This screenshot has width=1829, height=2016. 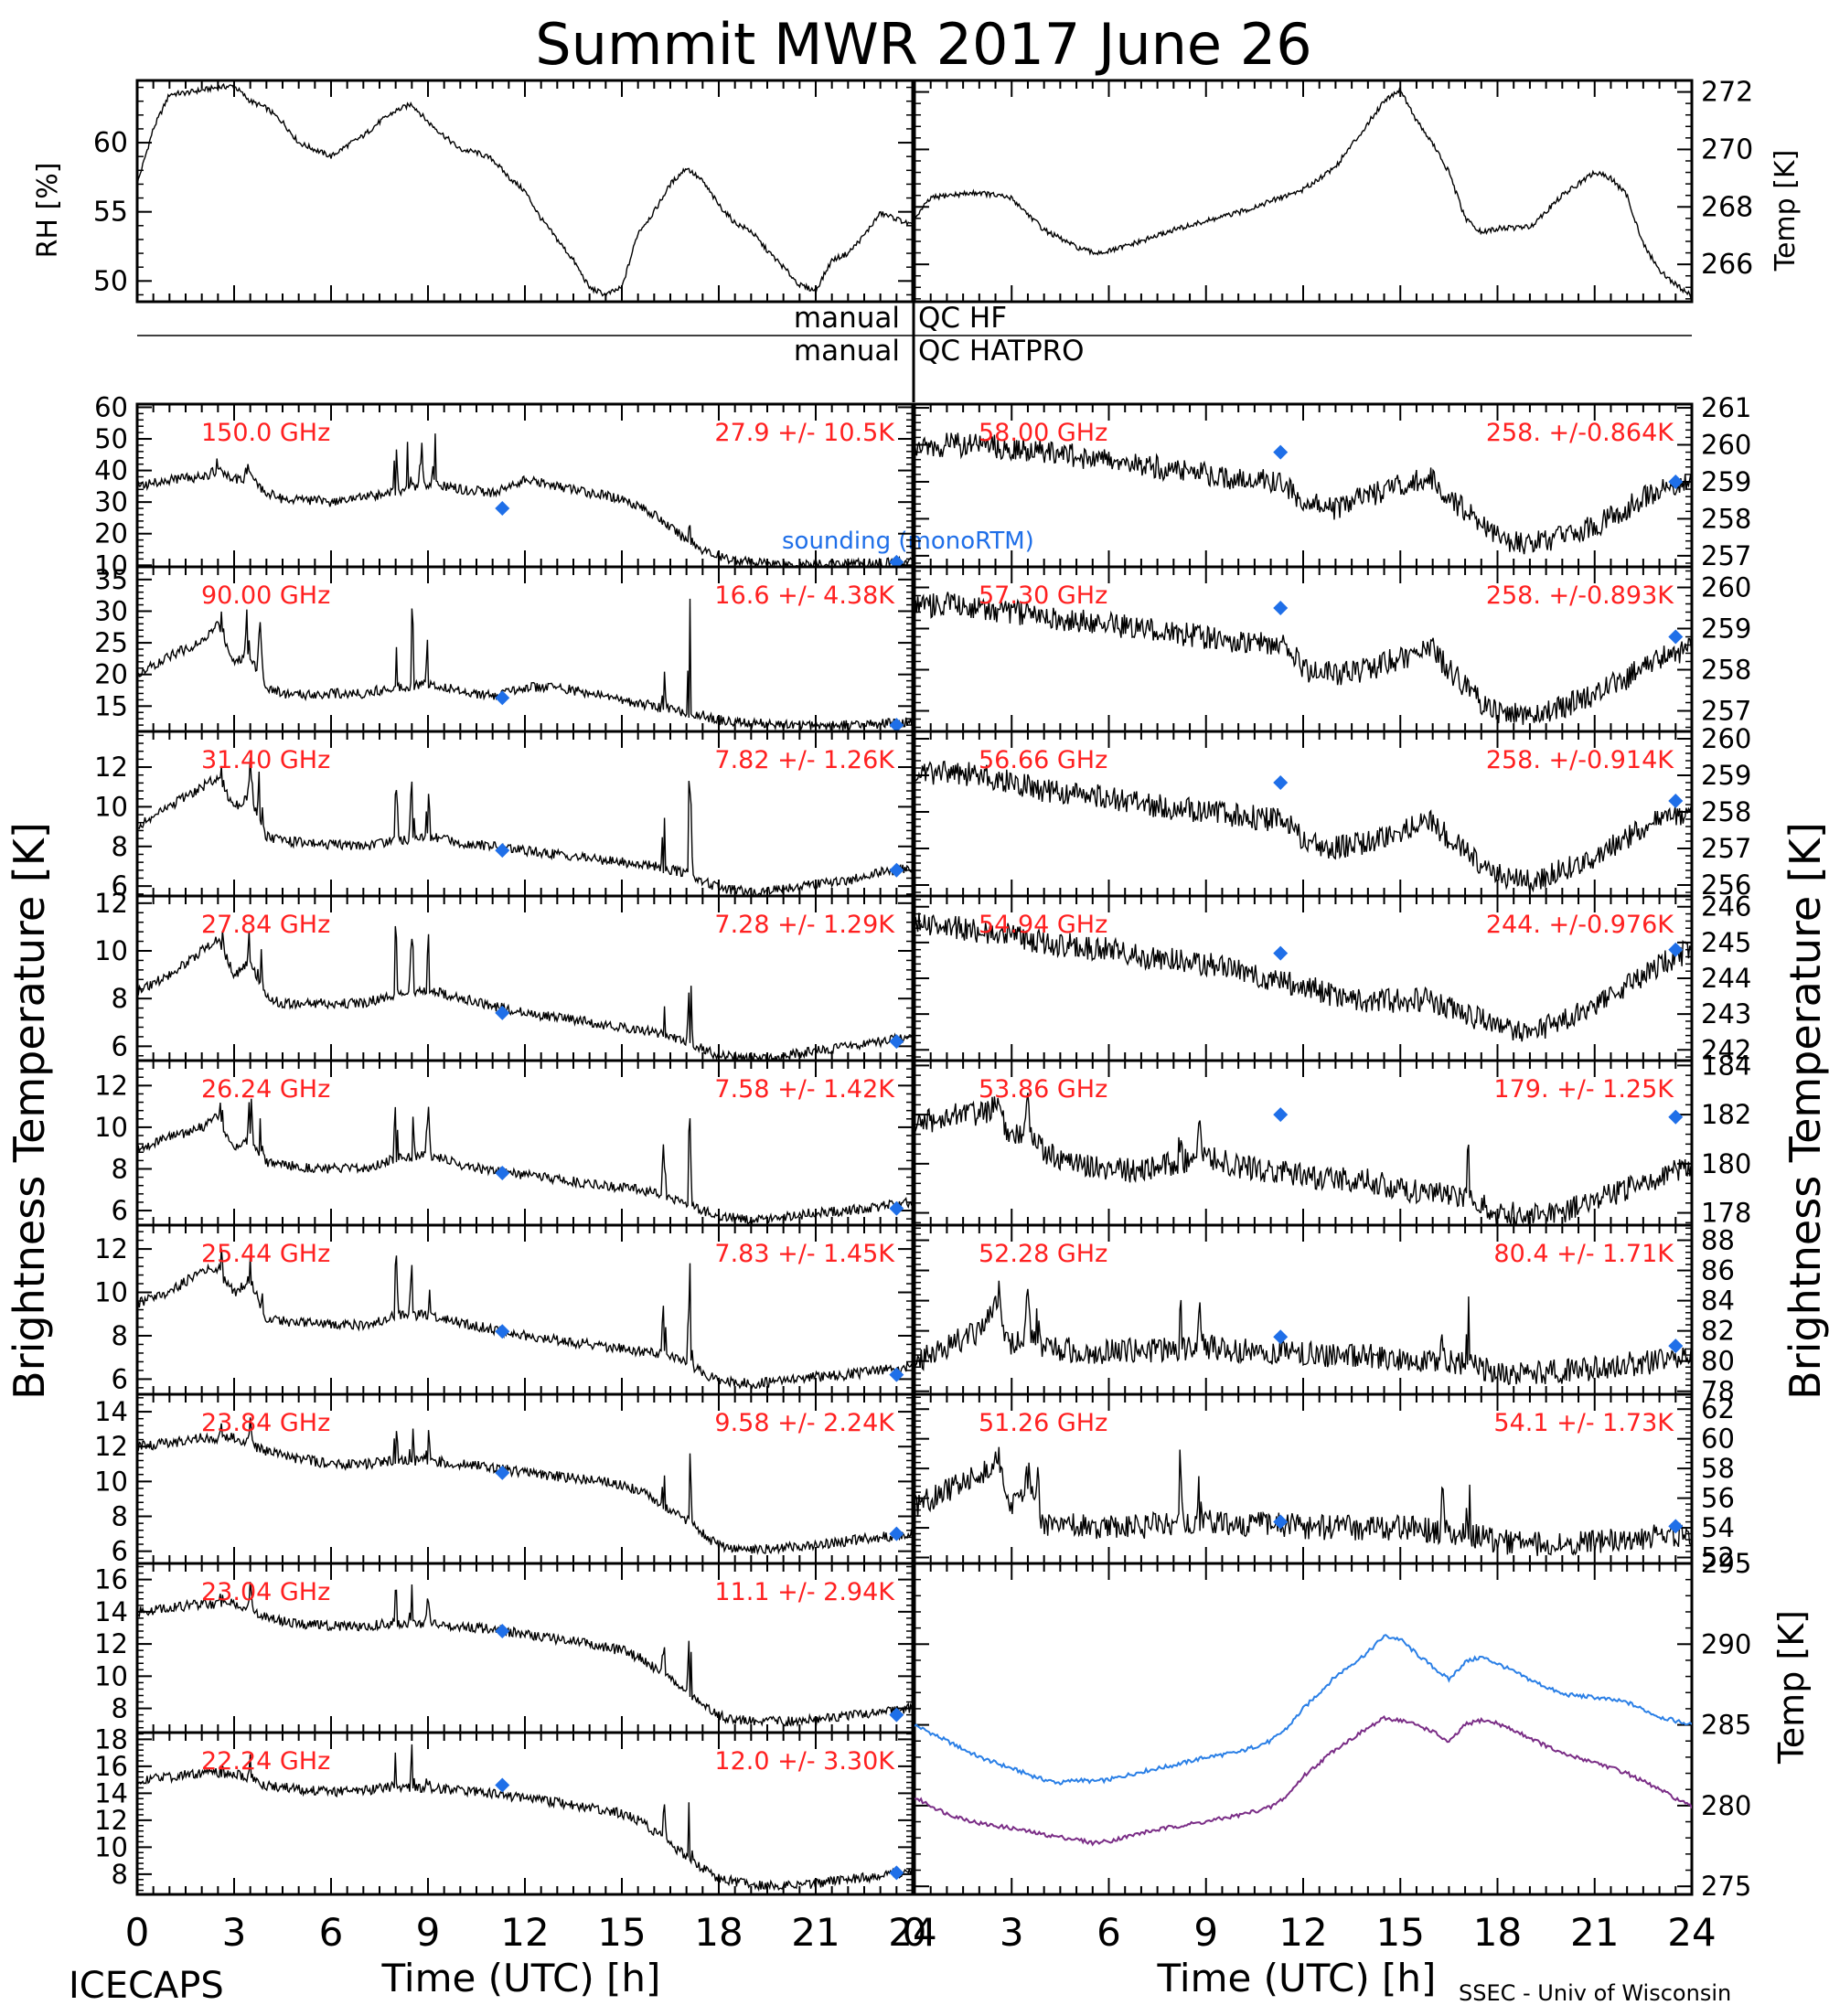 I want to click on xlabel-right: Time (UTC) [h], so click(x=1297, y=1978).